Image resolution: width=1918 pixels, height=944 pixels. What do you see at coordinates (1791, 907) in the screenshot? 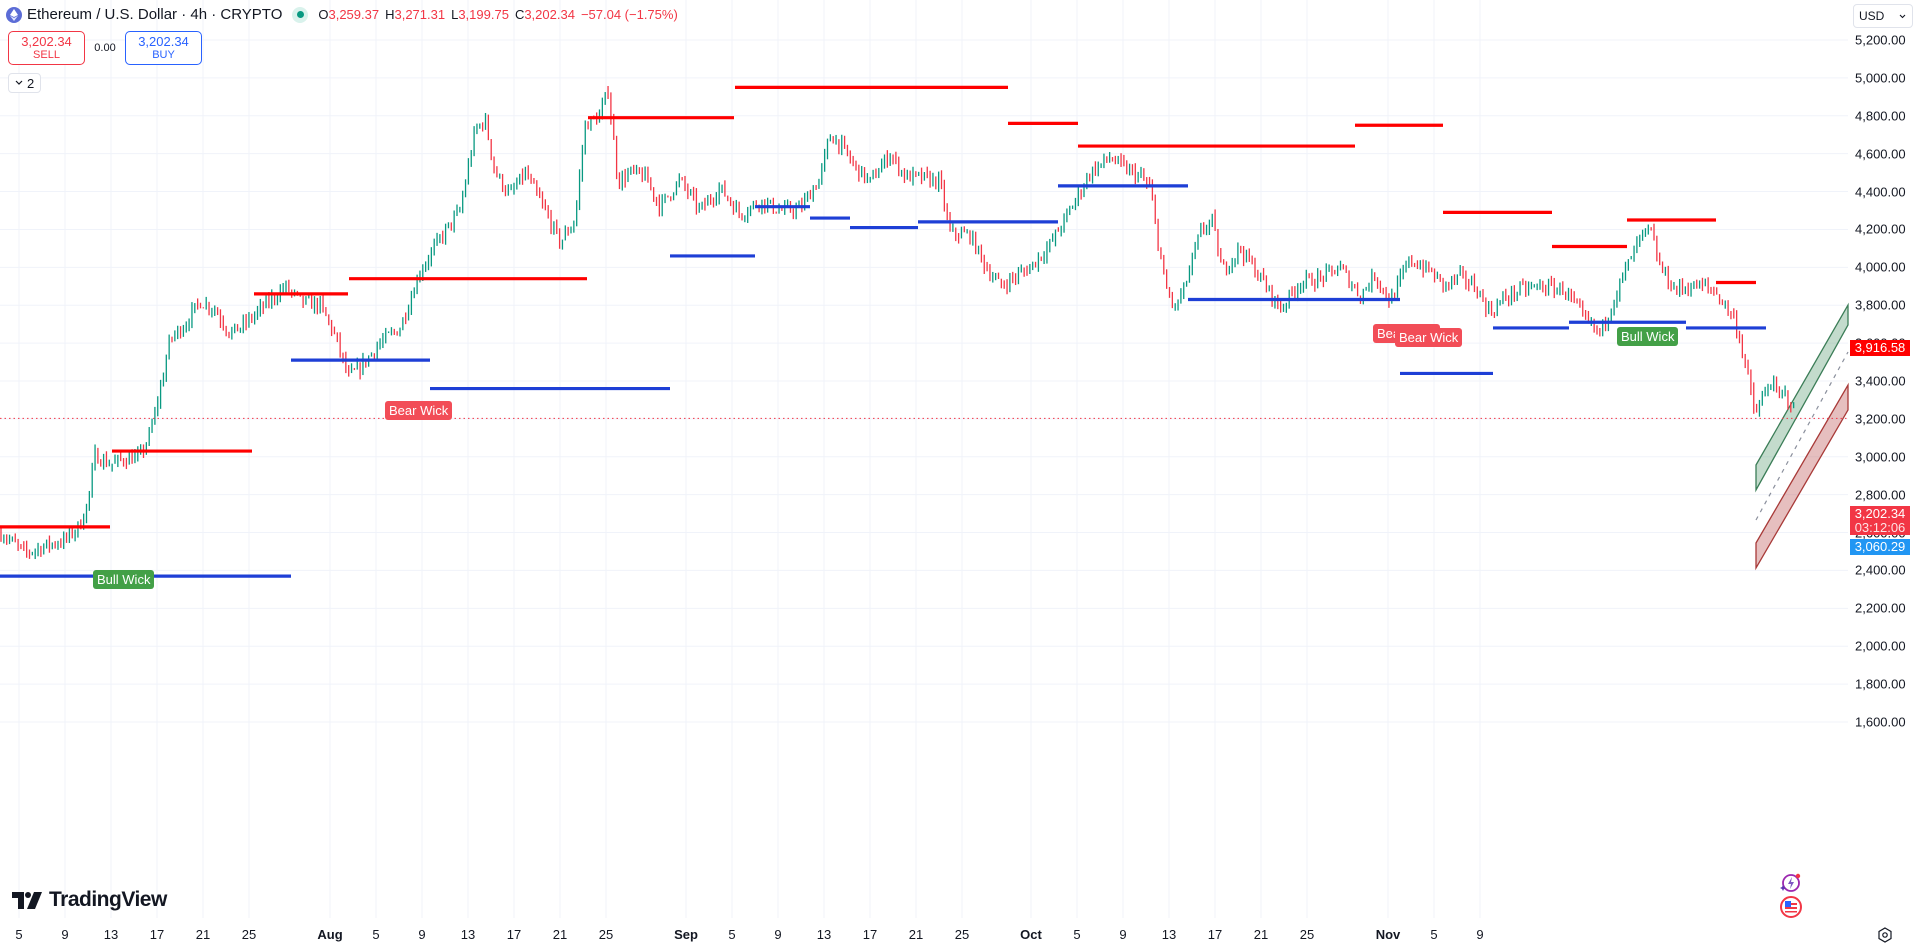
I see `us-flag-events-icon` at bounding box center [1791, 907].